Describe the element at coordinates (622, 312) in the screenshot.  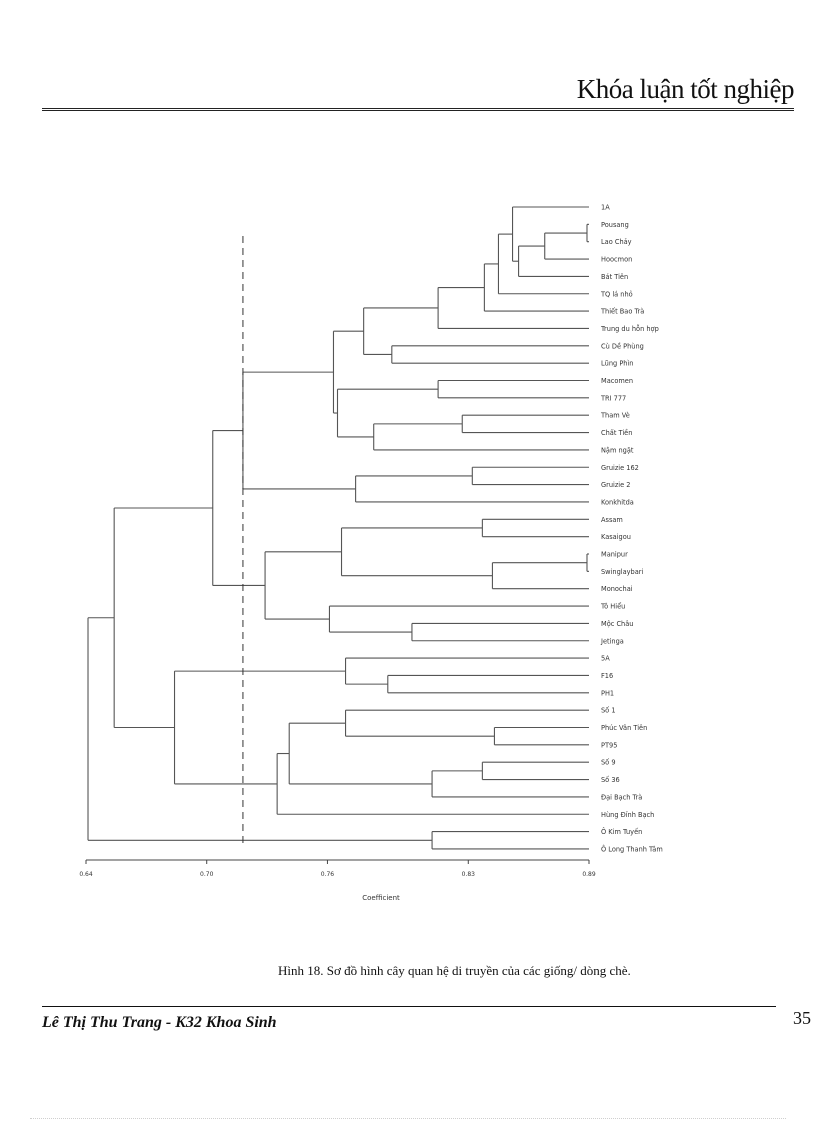
I see `leaf-label: Thiết Bao Trà` at that location.